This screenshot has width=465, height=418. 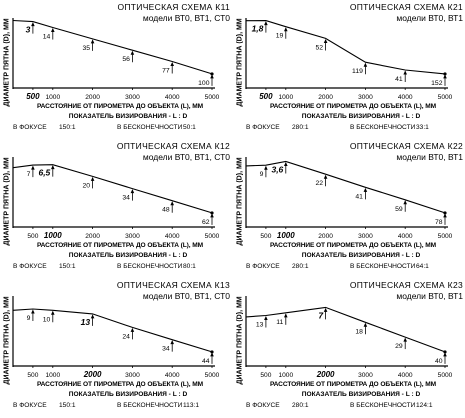 What do you see at coordinates (116, 198) in the screenshot?
I see `chart-plot: 500 1000 2000 3000 4000 5000 7 6,5 20 34 48 62` at bounding box center [116, 198].